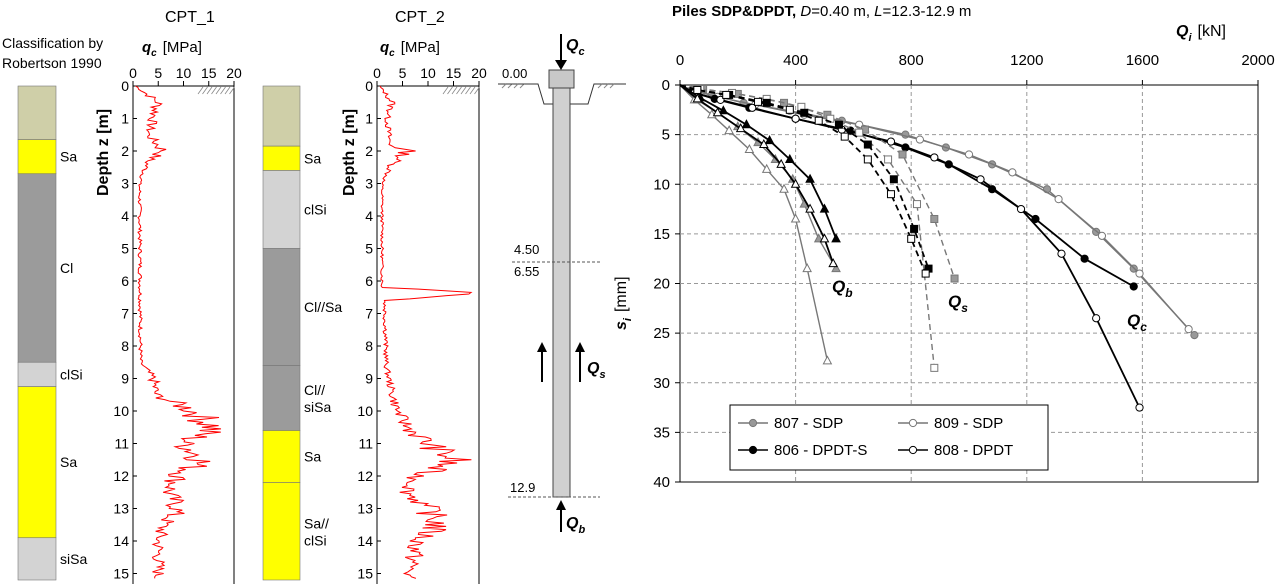 This screenshot has width=1280, height=584. I want to click on legend-marker, so click(753, 450).